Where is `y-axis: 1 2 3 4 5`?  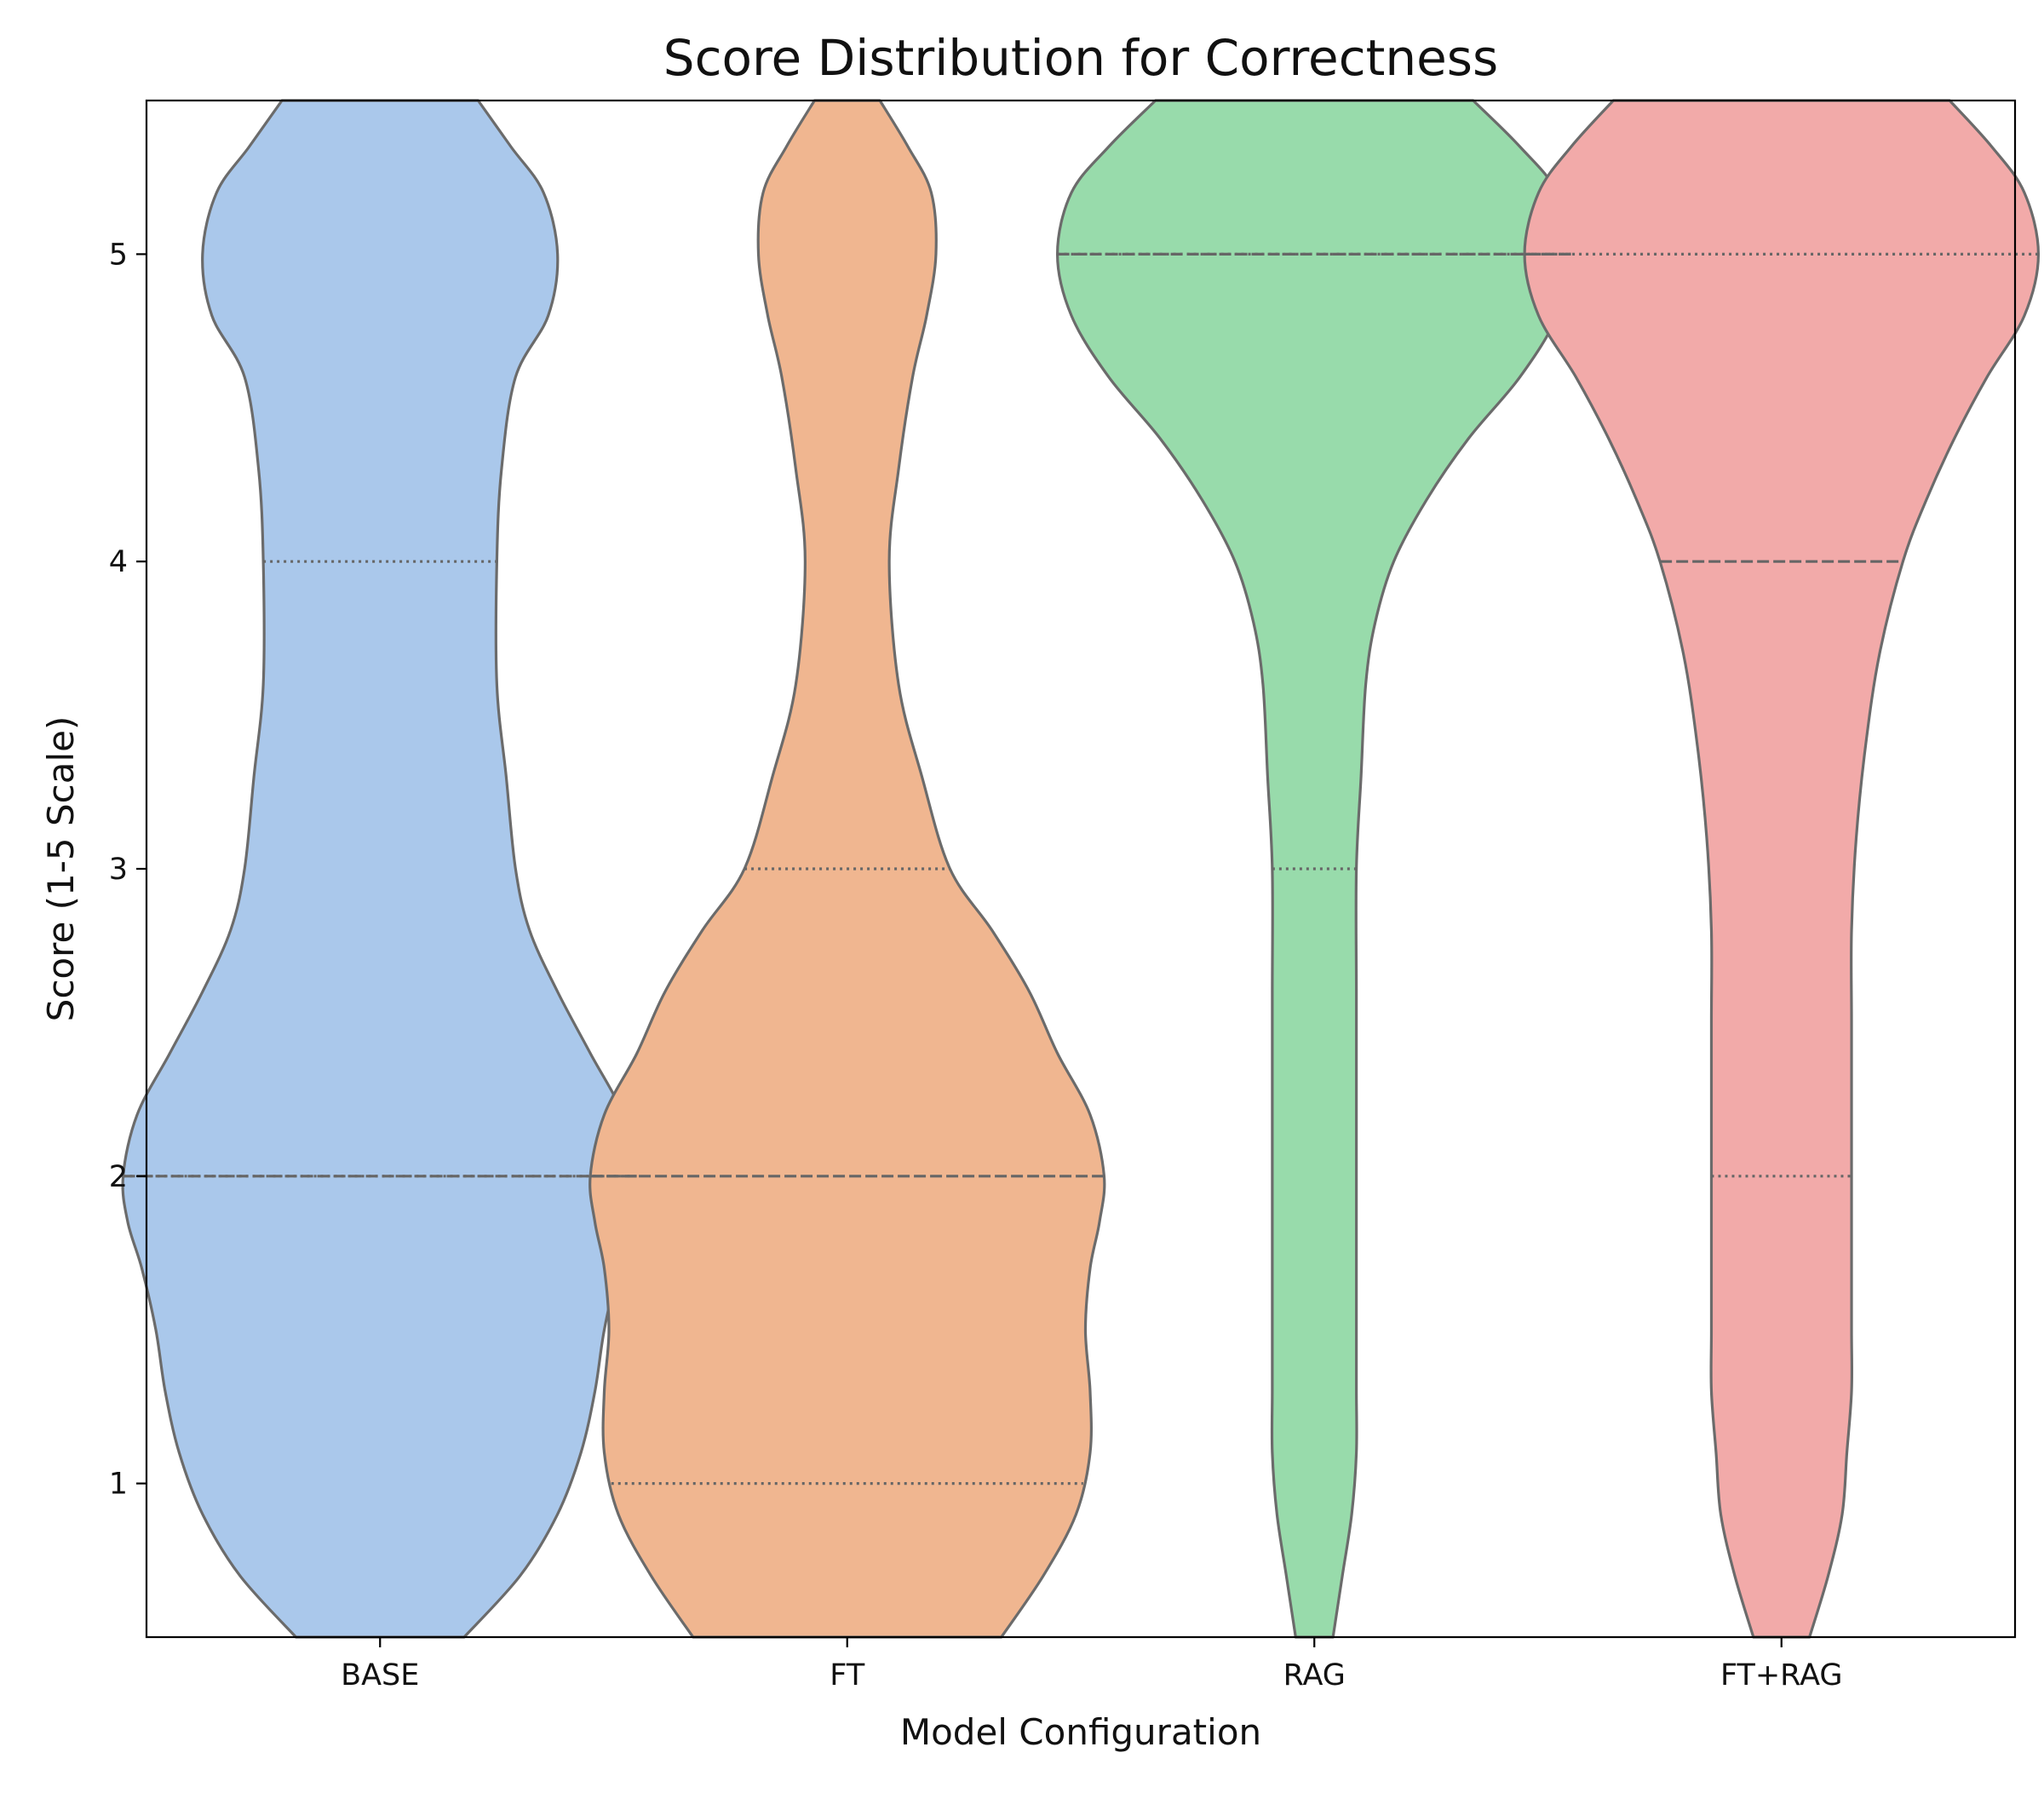
y-axis: 1 2 3 4 5 is located at coordinates (127, 870).